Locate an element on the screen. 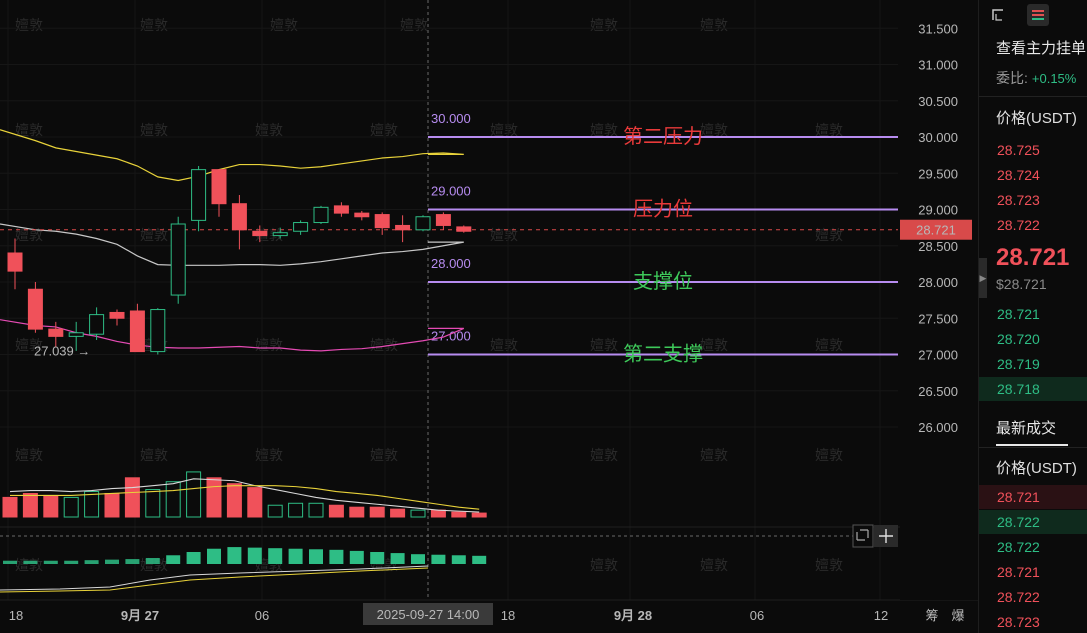 The height and width of the screenshot is (633, 1087). price-axis-tick: 31.500 is located at coordinates (938, 28).